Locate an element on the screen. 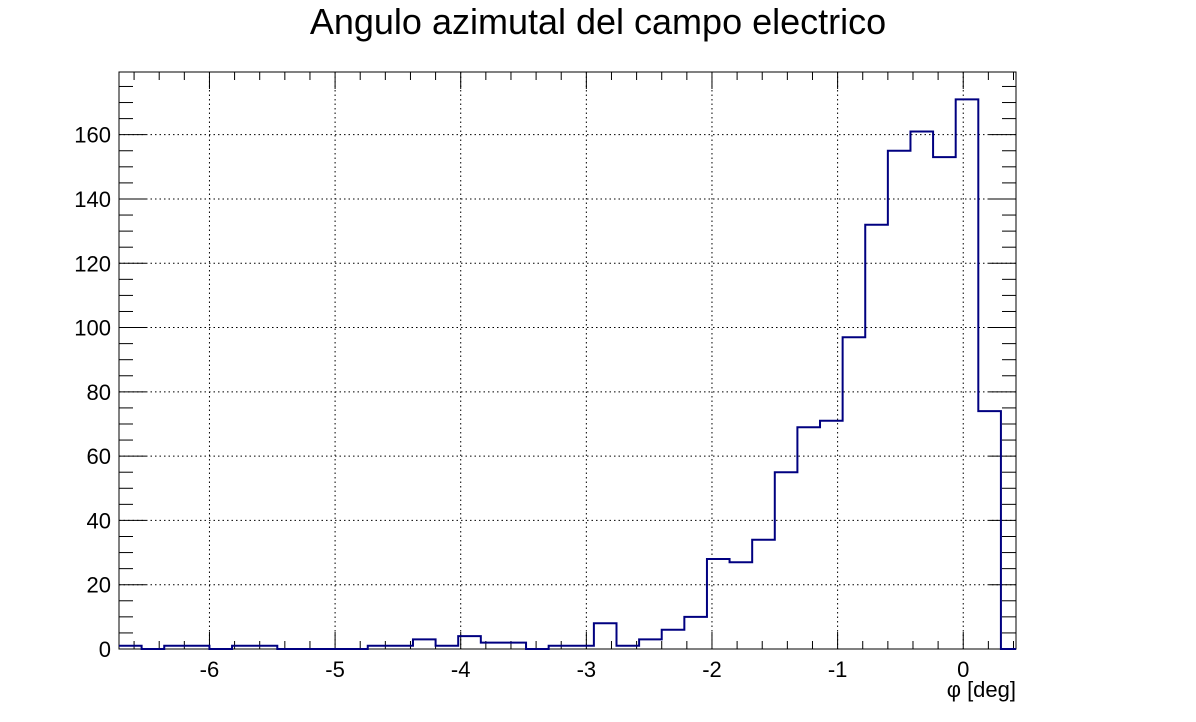 This screenshot has width=1196, height=722. x-tick-label: -1 is located at coordinates (838, 669).